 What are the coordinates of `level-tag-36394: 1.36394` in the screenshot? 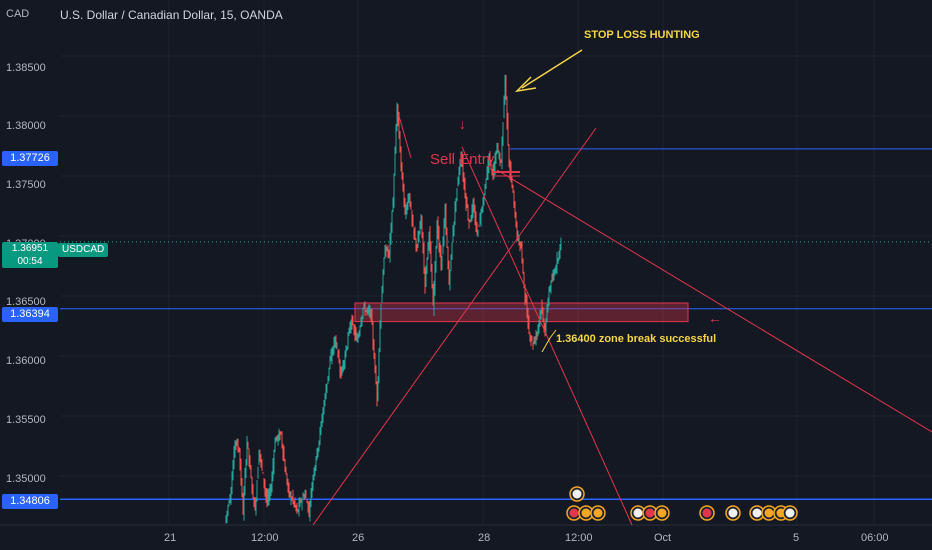 It's located at (30, 314).